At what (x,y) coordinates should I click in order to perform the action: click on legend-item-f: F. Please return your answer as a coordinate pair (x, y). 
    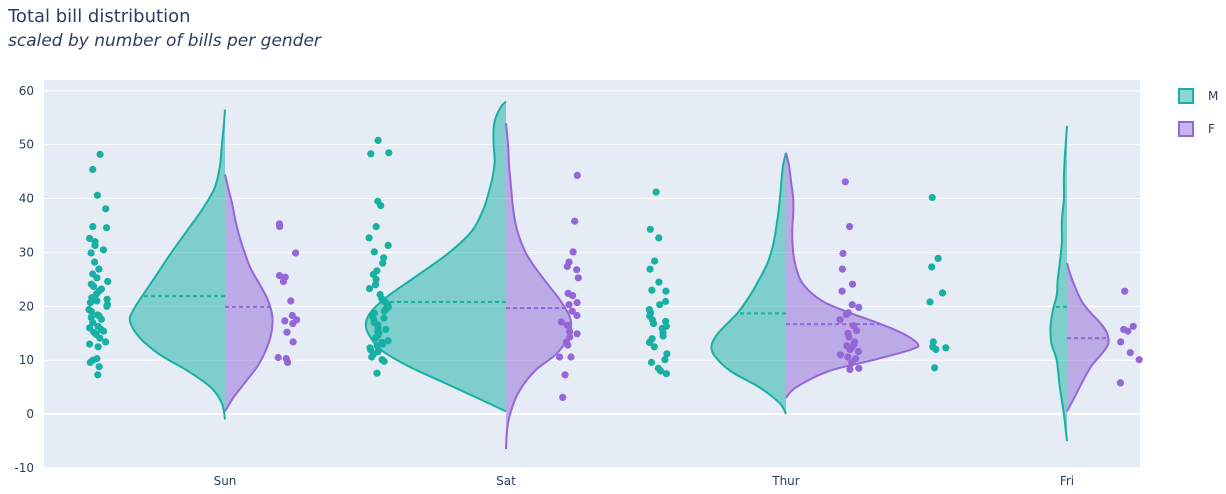
    Looking at the image, I should click on (1196, 129).